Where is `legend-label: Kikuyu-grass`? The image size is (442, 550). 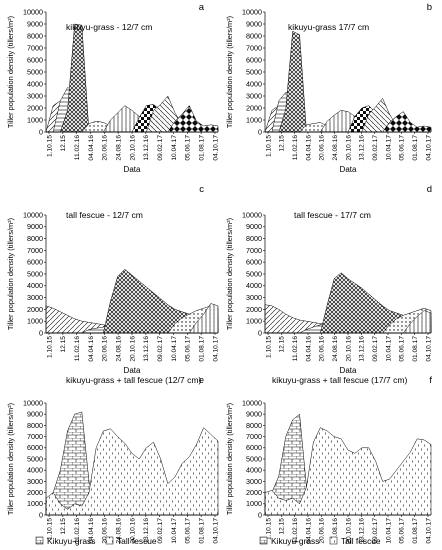 legend-label: Kikuyu-grass is located at coordinates (71, 541).